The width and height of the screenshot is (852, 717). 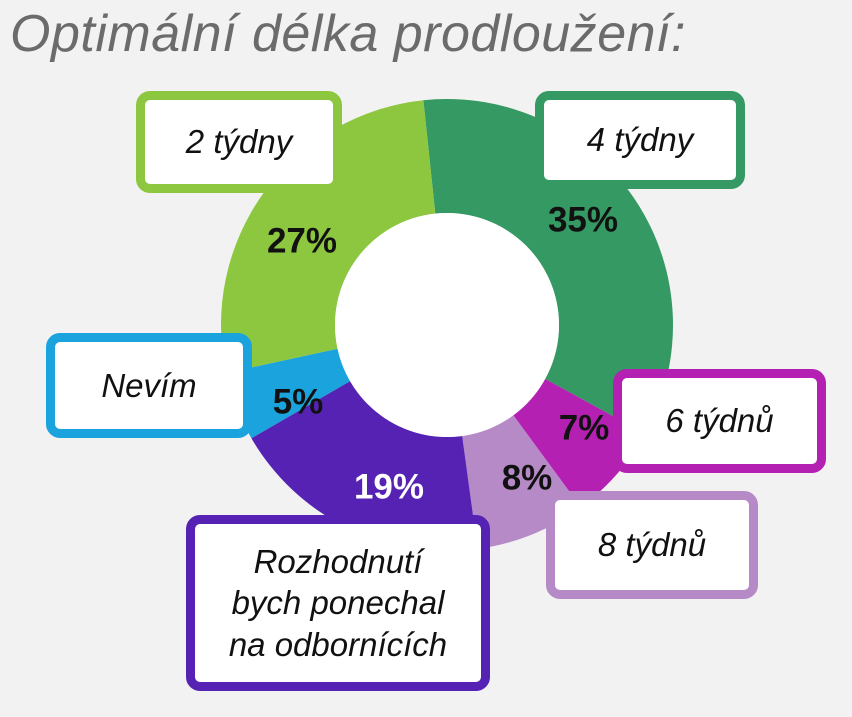 I want to click on callout-text: 4 týdny, so click(x=640, y=139).